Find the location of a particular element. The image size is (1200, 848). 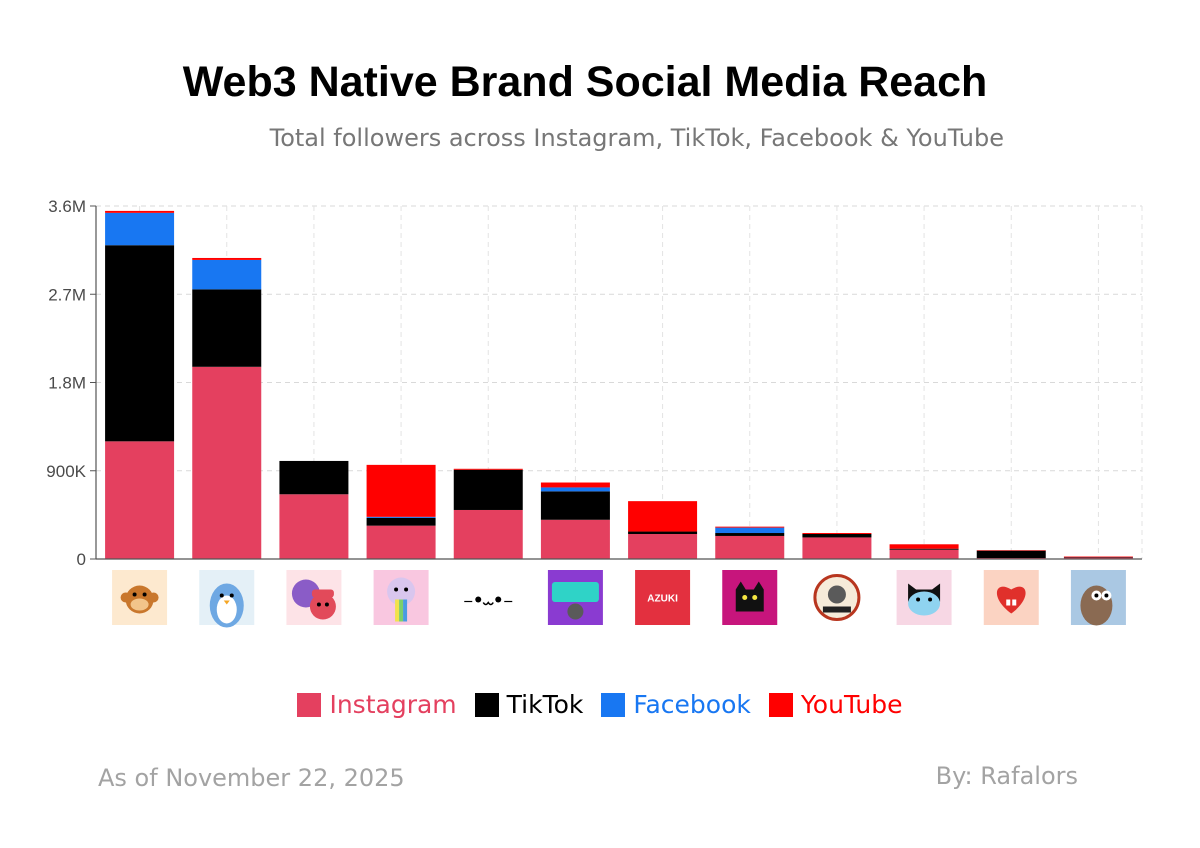

y-tick-label: 900K is located at coordinates (66, 471).